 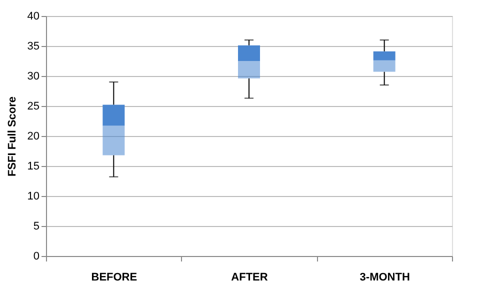 What do you see at coordinates (33, 46) in the screenshot?
I see `y-tick-label: 35` at bounding box center [33, 46].